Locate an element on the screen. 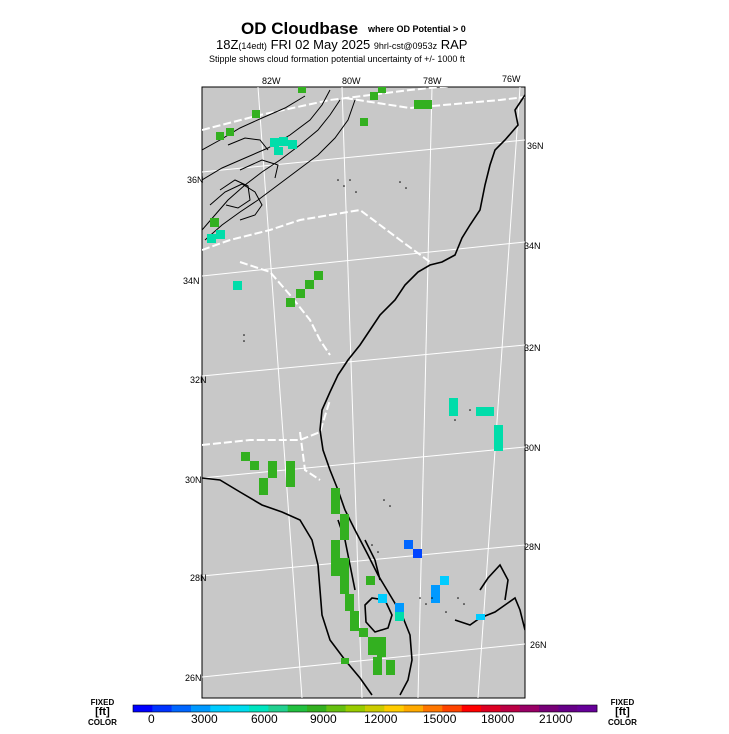 Image resolution: width=729 pixels, height=734 pixels. colorbar-tick-21000: 21000 is located at coordinates (556, 719).